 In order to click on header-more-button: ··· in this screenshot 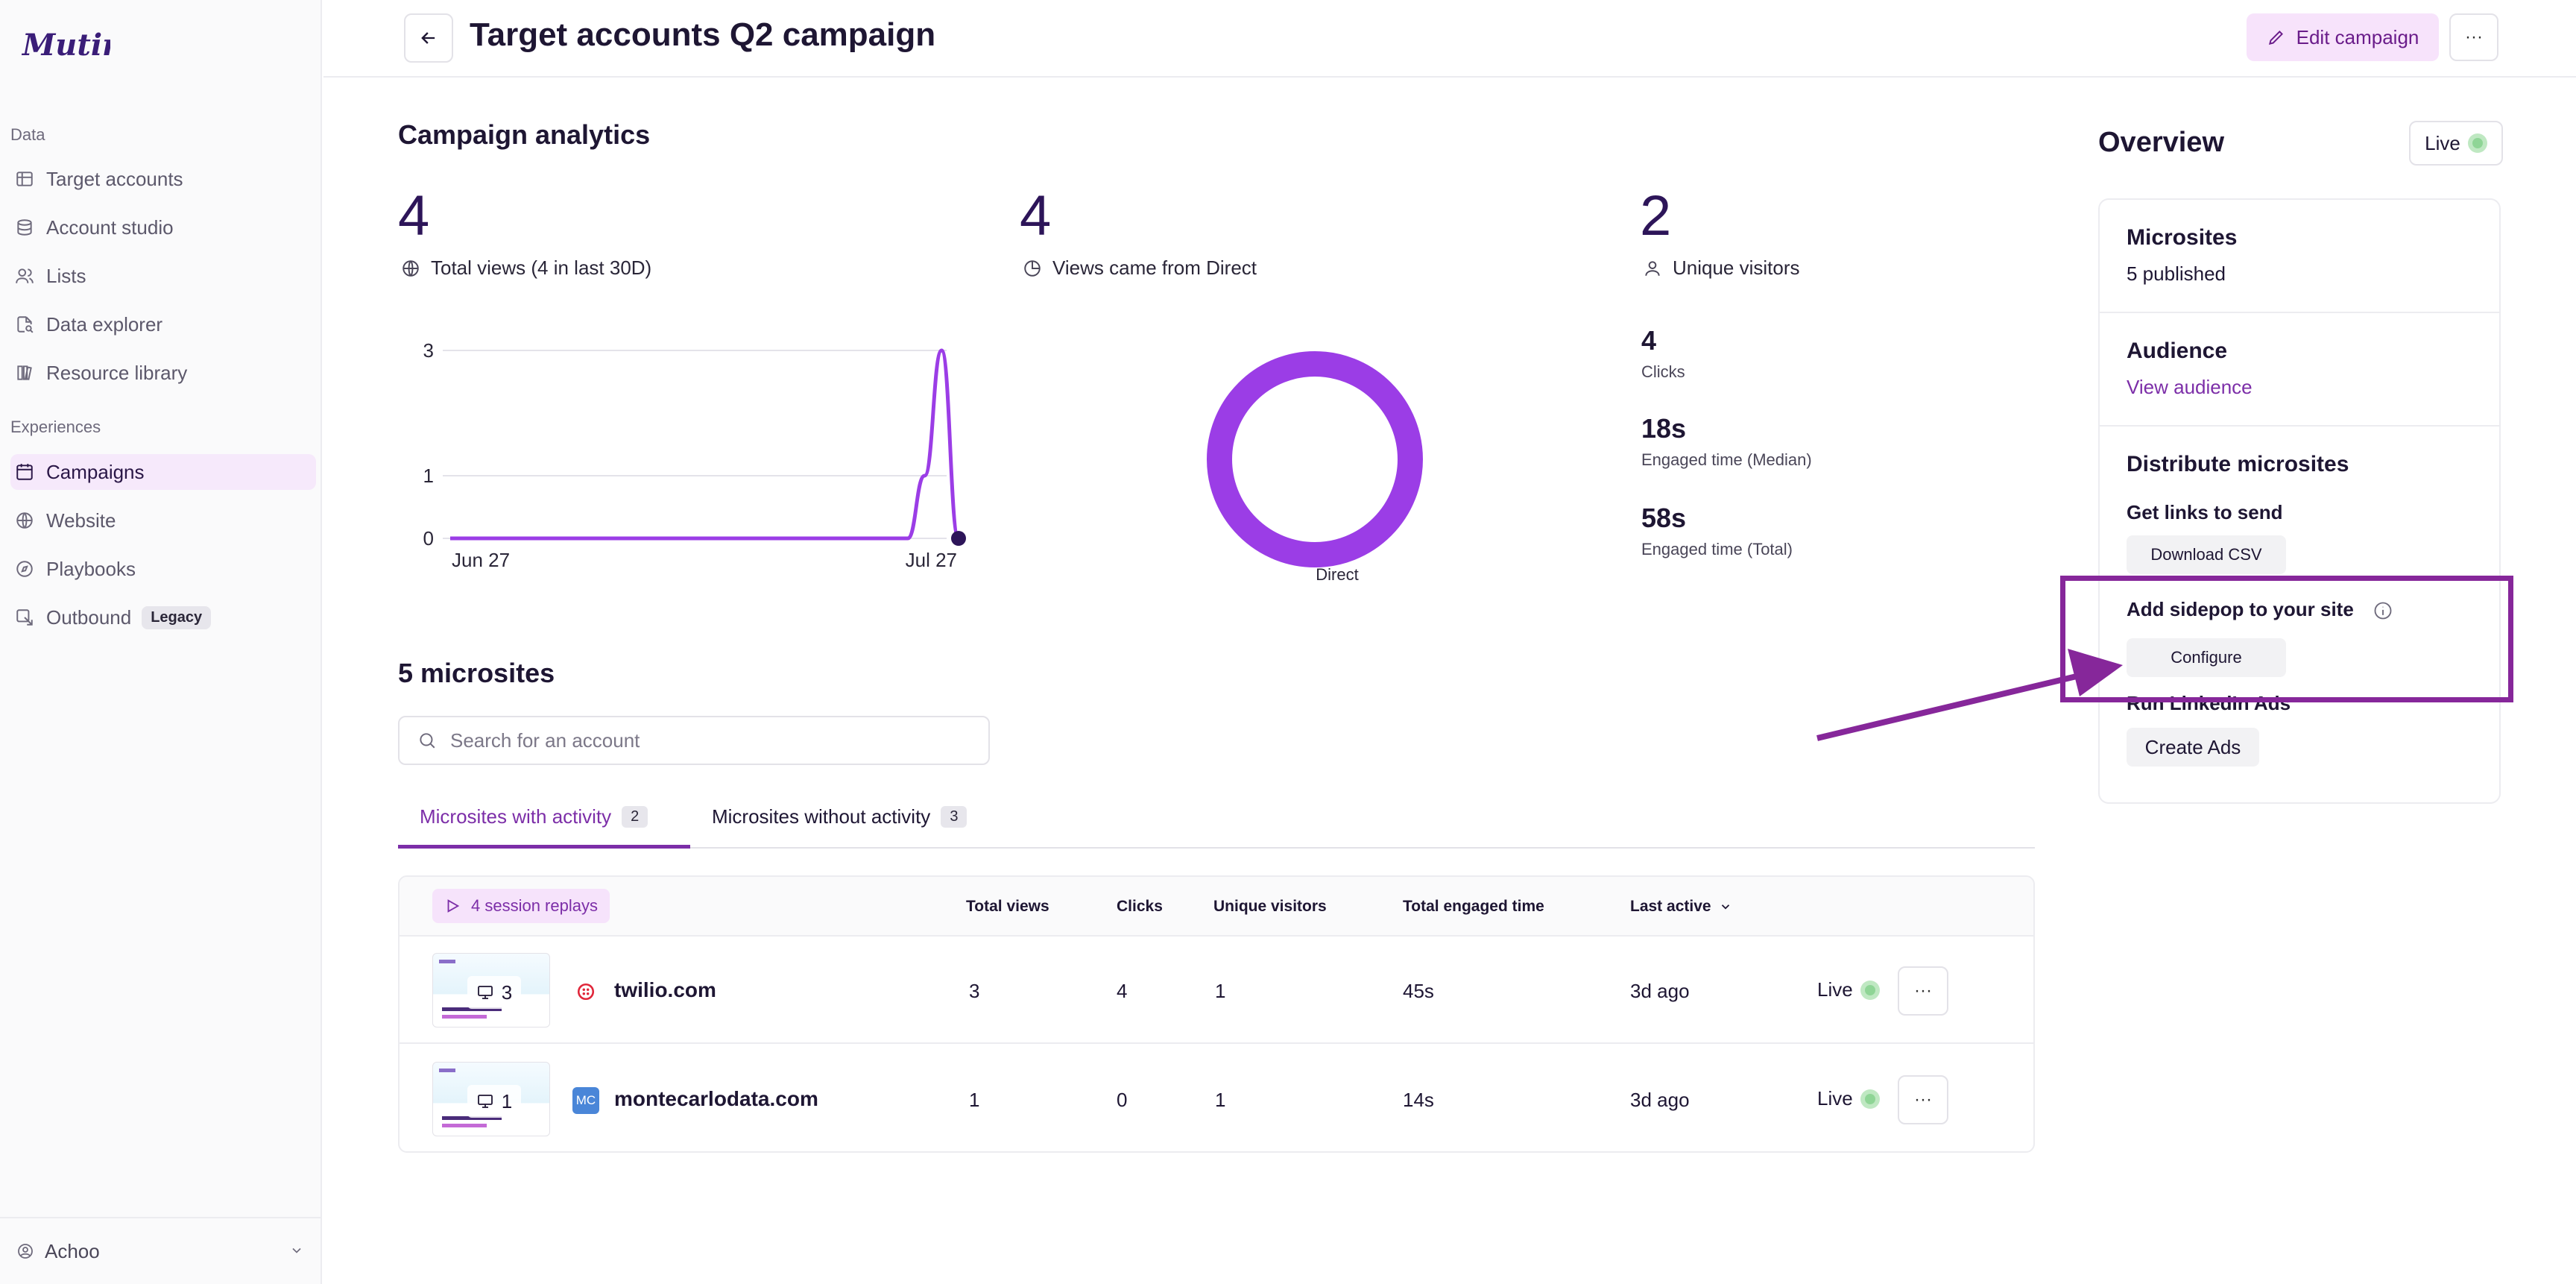, I will do `click(2474, 37)`.